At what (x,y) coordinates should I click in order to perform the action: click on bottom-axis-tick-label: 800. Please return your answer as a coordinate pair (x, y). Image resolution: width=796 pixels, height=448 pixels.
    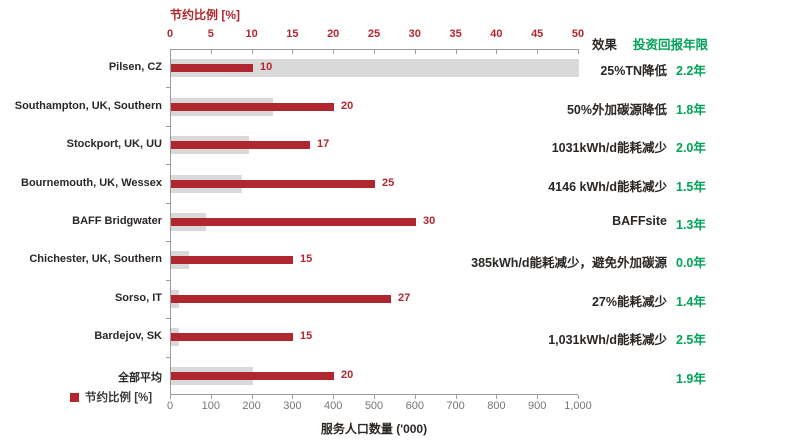
    Looking at the image, I should click on (496, 406).